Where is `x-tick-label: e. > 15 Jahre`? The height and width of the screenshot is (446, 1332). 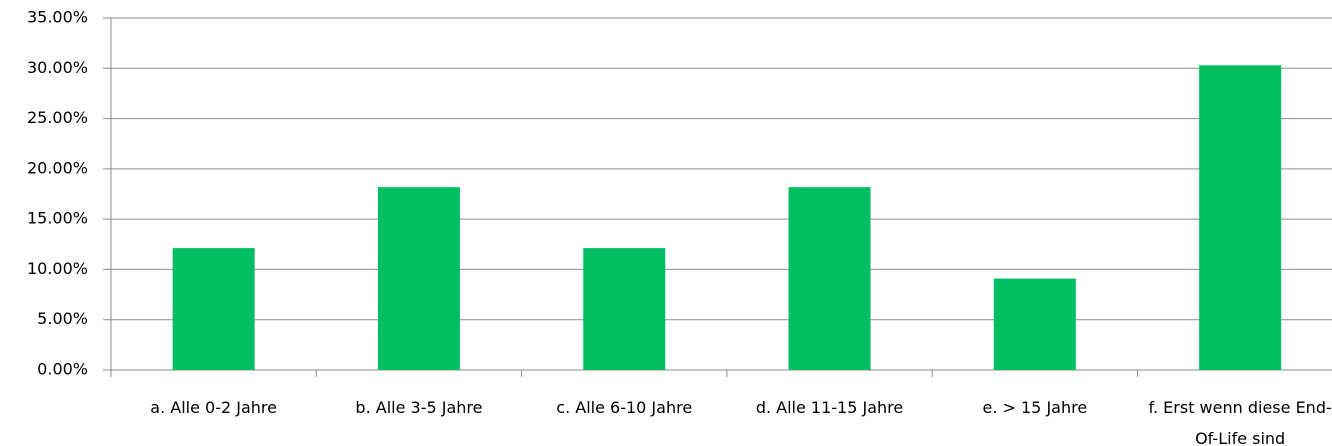
x-tick-label: e. > 15 Jahre is located at coordinates (1035, 407).